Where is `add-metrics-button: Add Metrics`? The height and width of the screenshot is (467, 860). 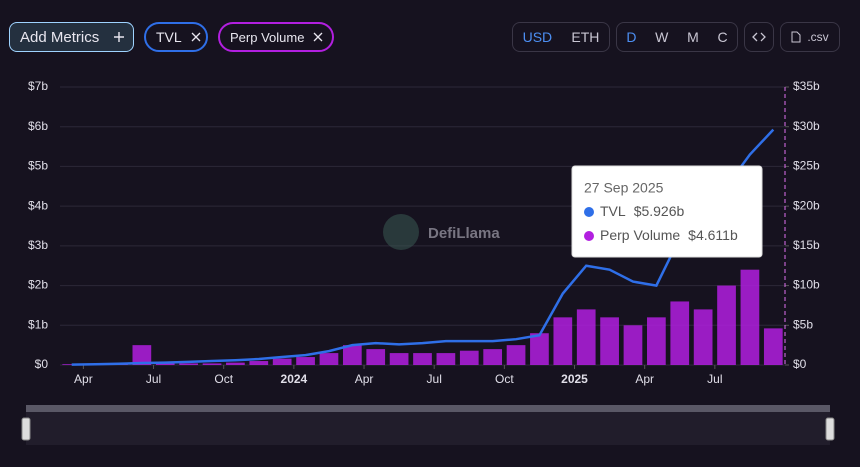
add-metrics-button: Add Metrics is located at coordinates (71, 37).